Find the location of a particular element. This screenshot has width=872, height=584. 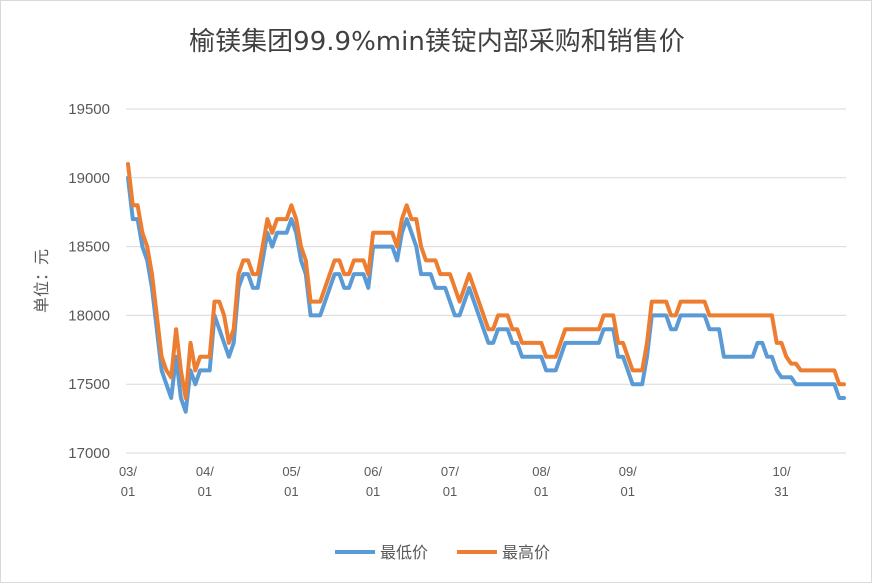

x-tick-label: 06/ is located at coordinates (373, 471).